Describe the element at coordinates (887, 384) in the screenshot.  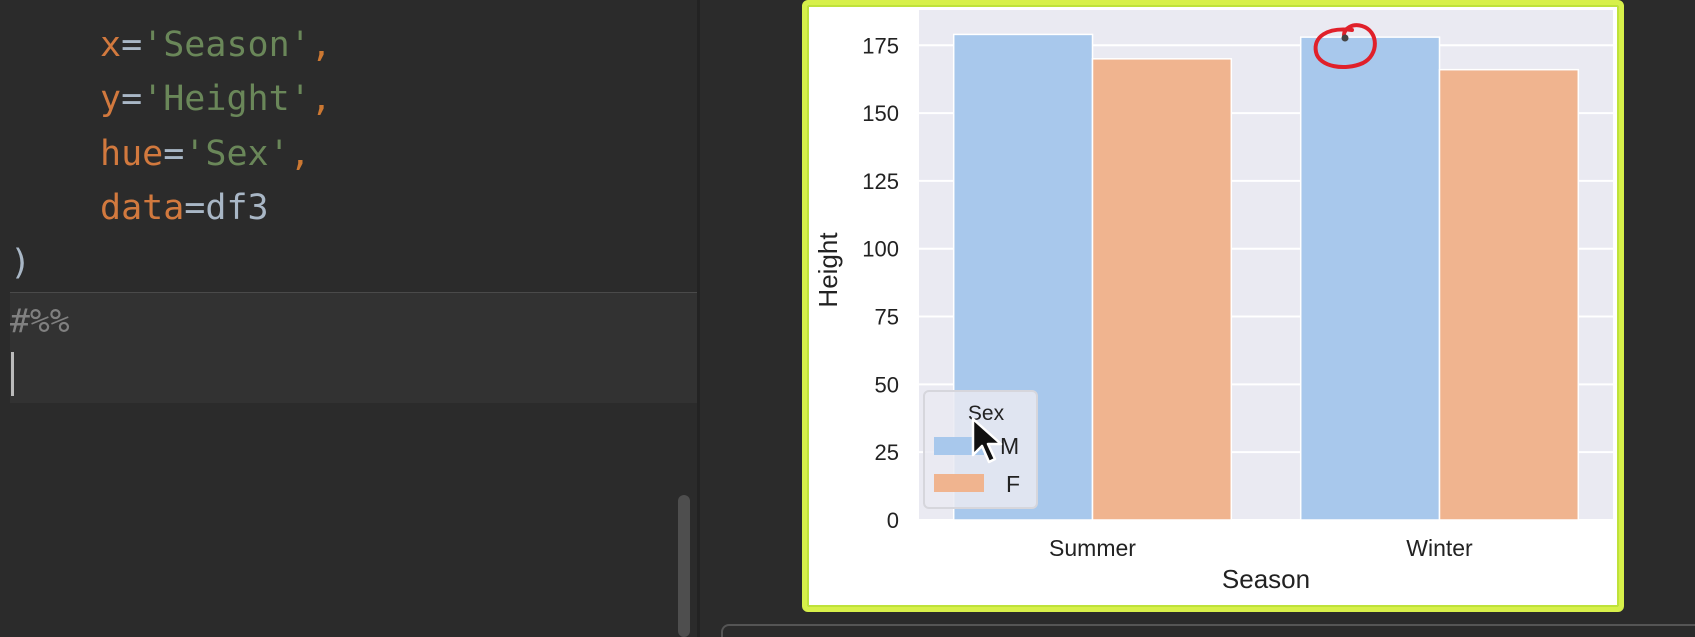
I see `y-tick-label: 50` at that location.